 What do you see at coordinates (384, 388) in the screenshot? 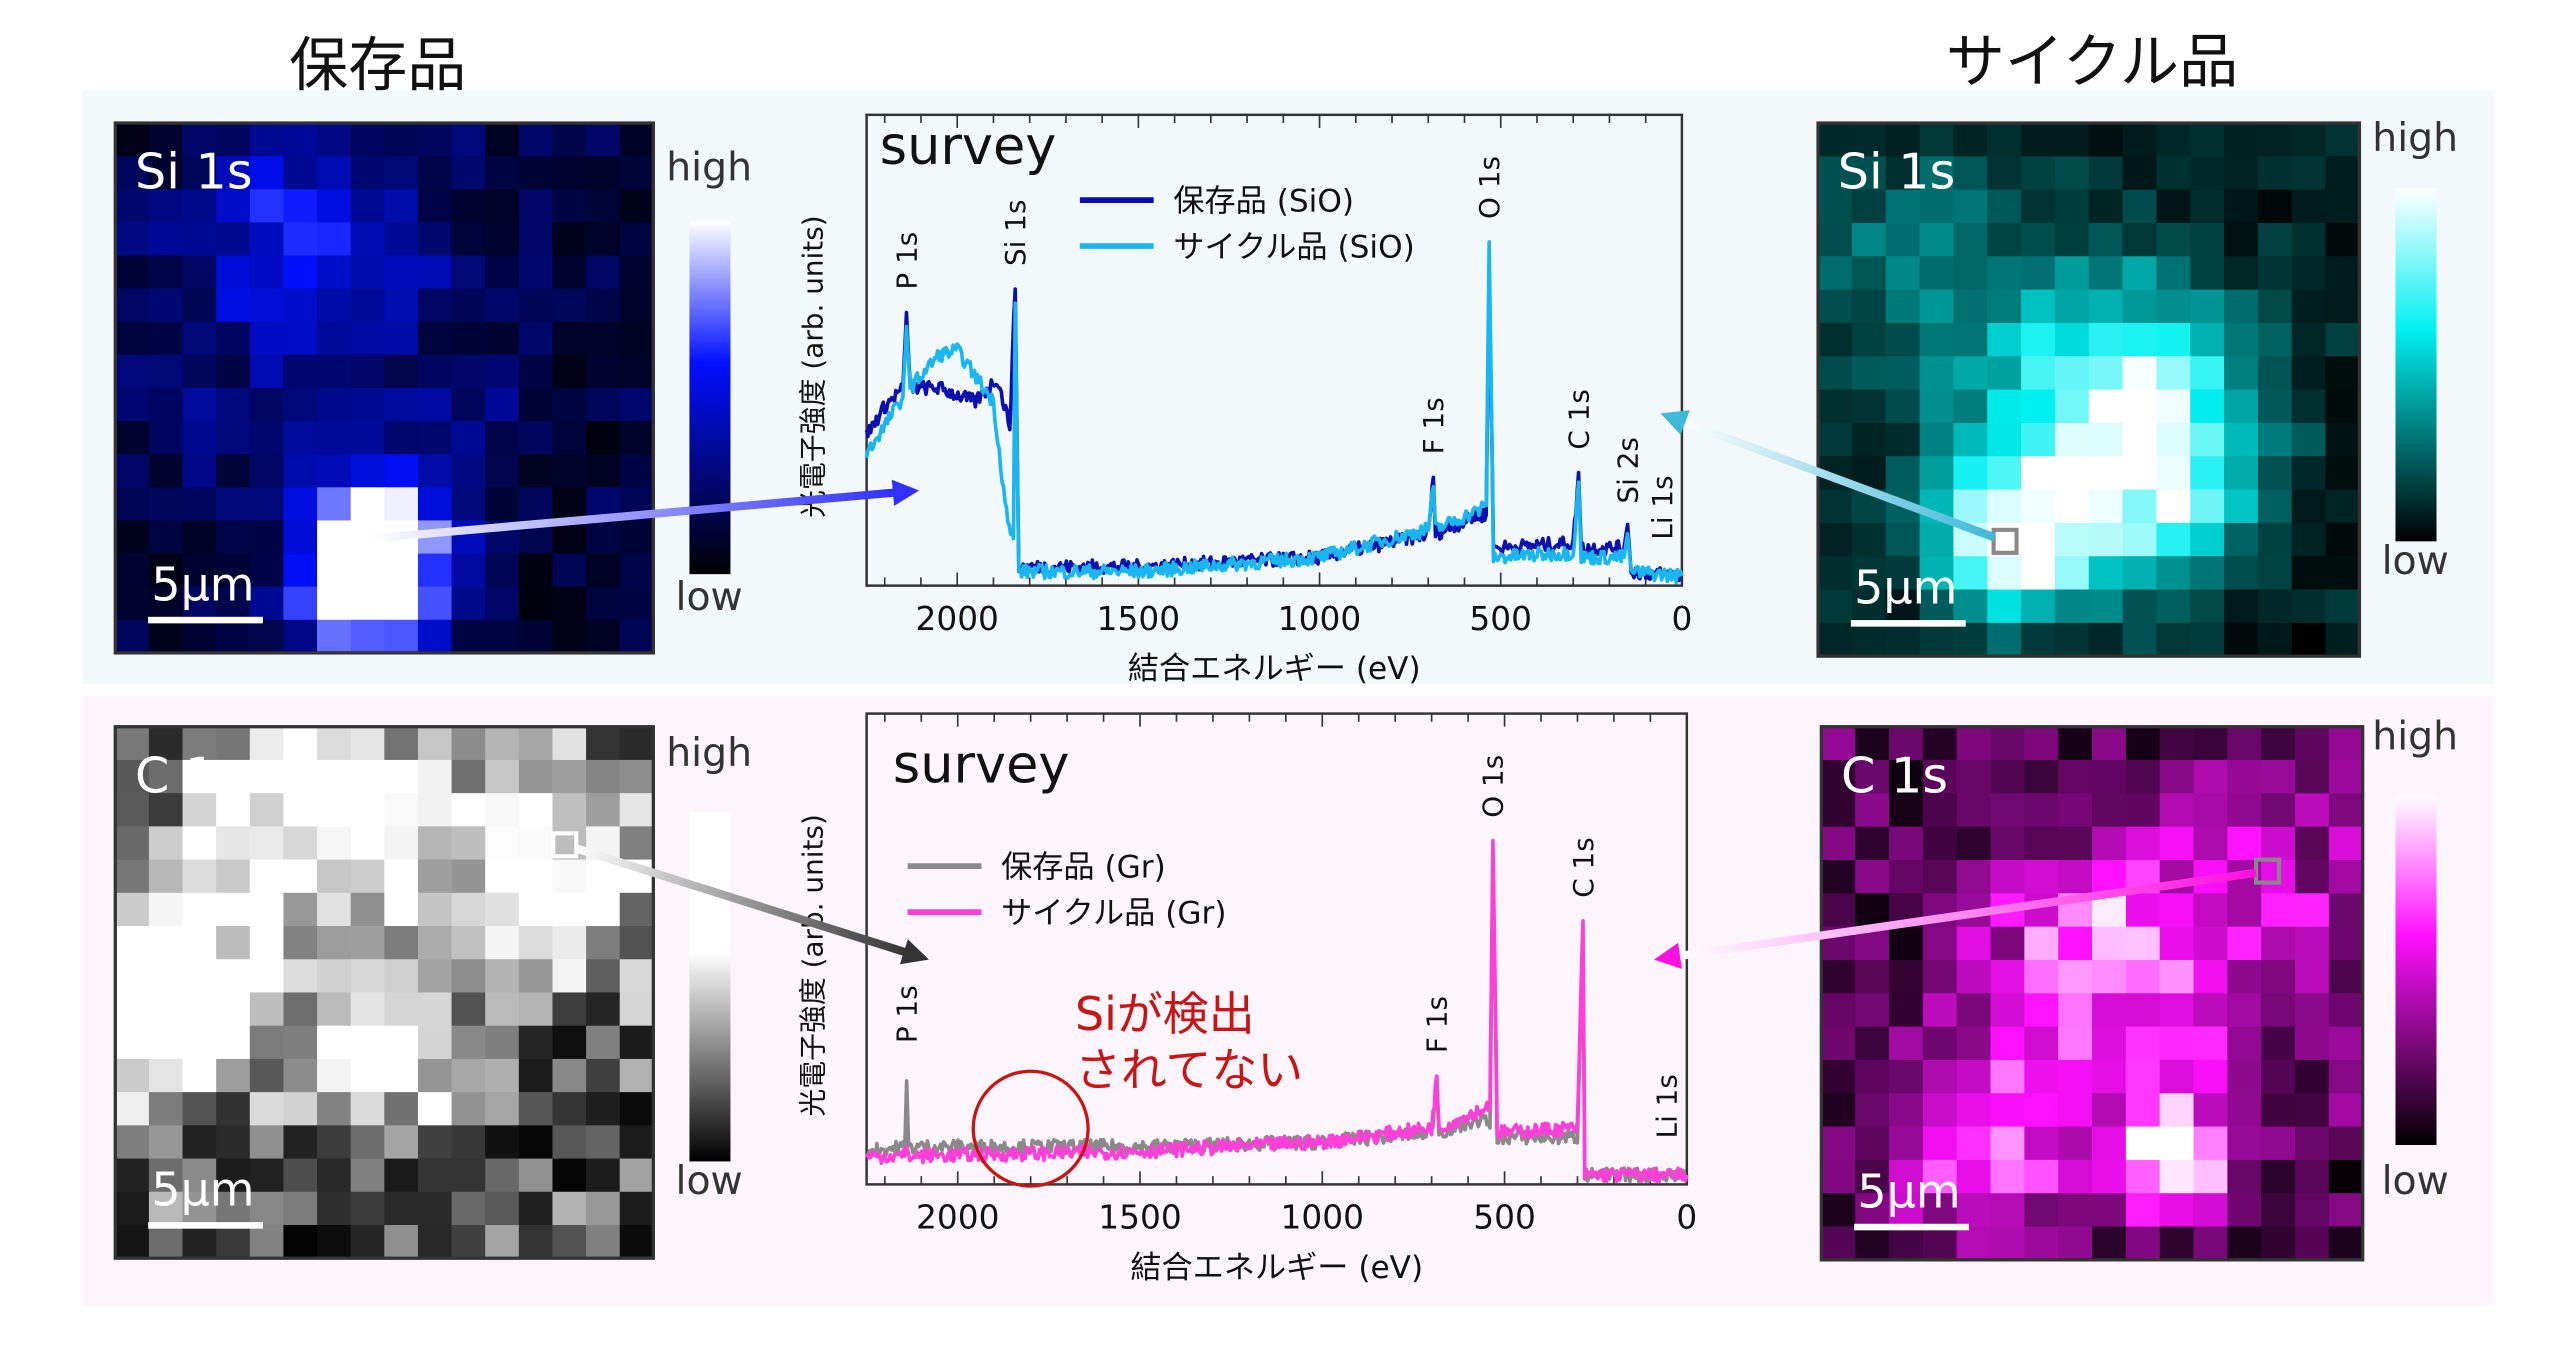
I see `map-frame` at bounding box center [384, 388].